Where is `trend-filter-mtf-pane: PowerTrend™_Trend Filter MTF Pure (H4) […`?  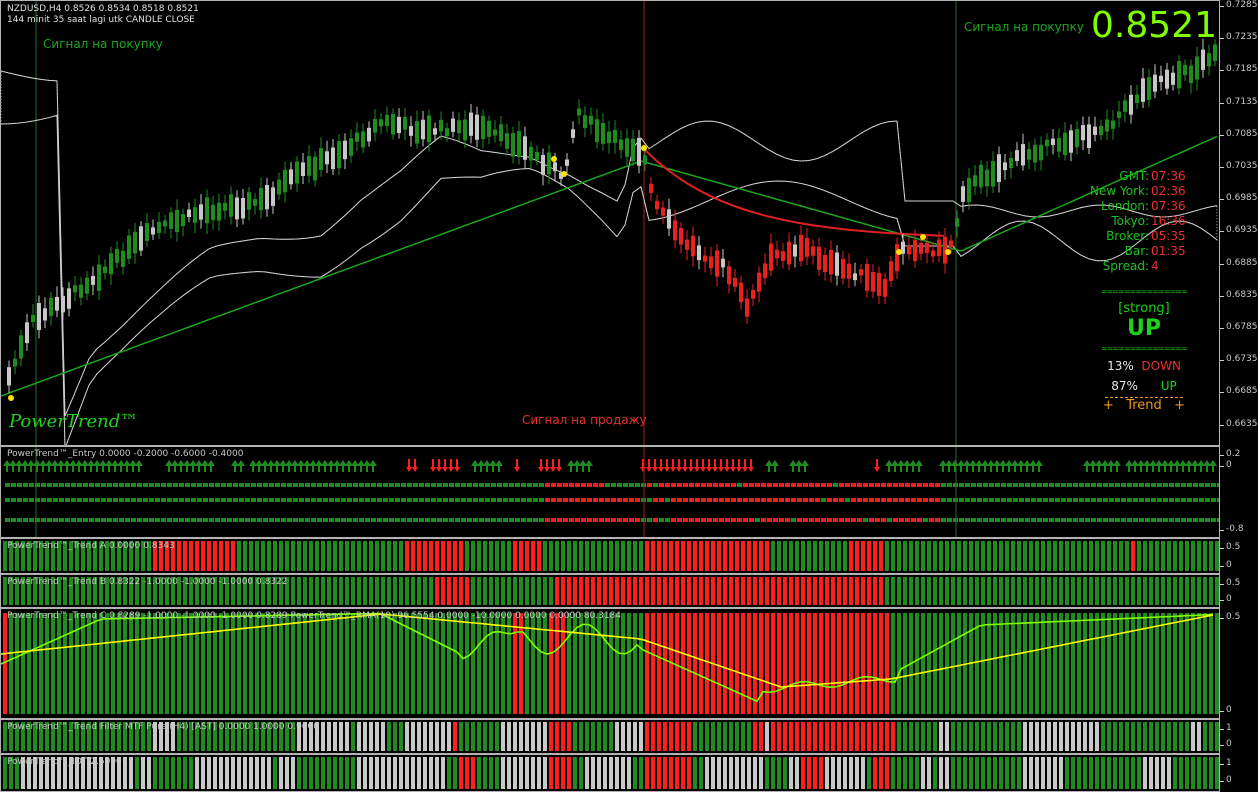 trend-filter-mtf-pane: PowerTrend™_Trend Filter MTF Pure (H4) [… is located at coordinates (610, 736).